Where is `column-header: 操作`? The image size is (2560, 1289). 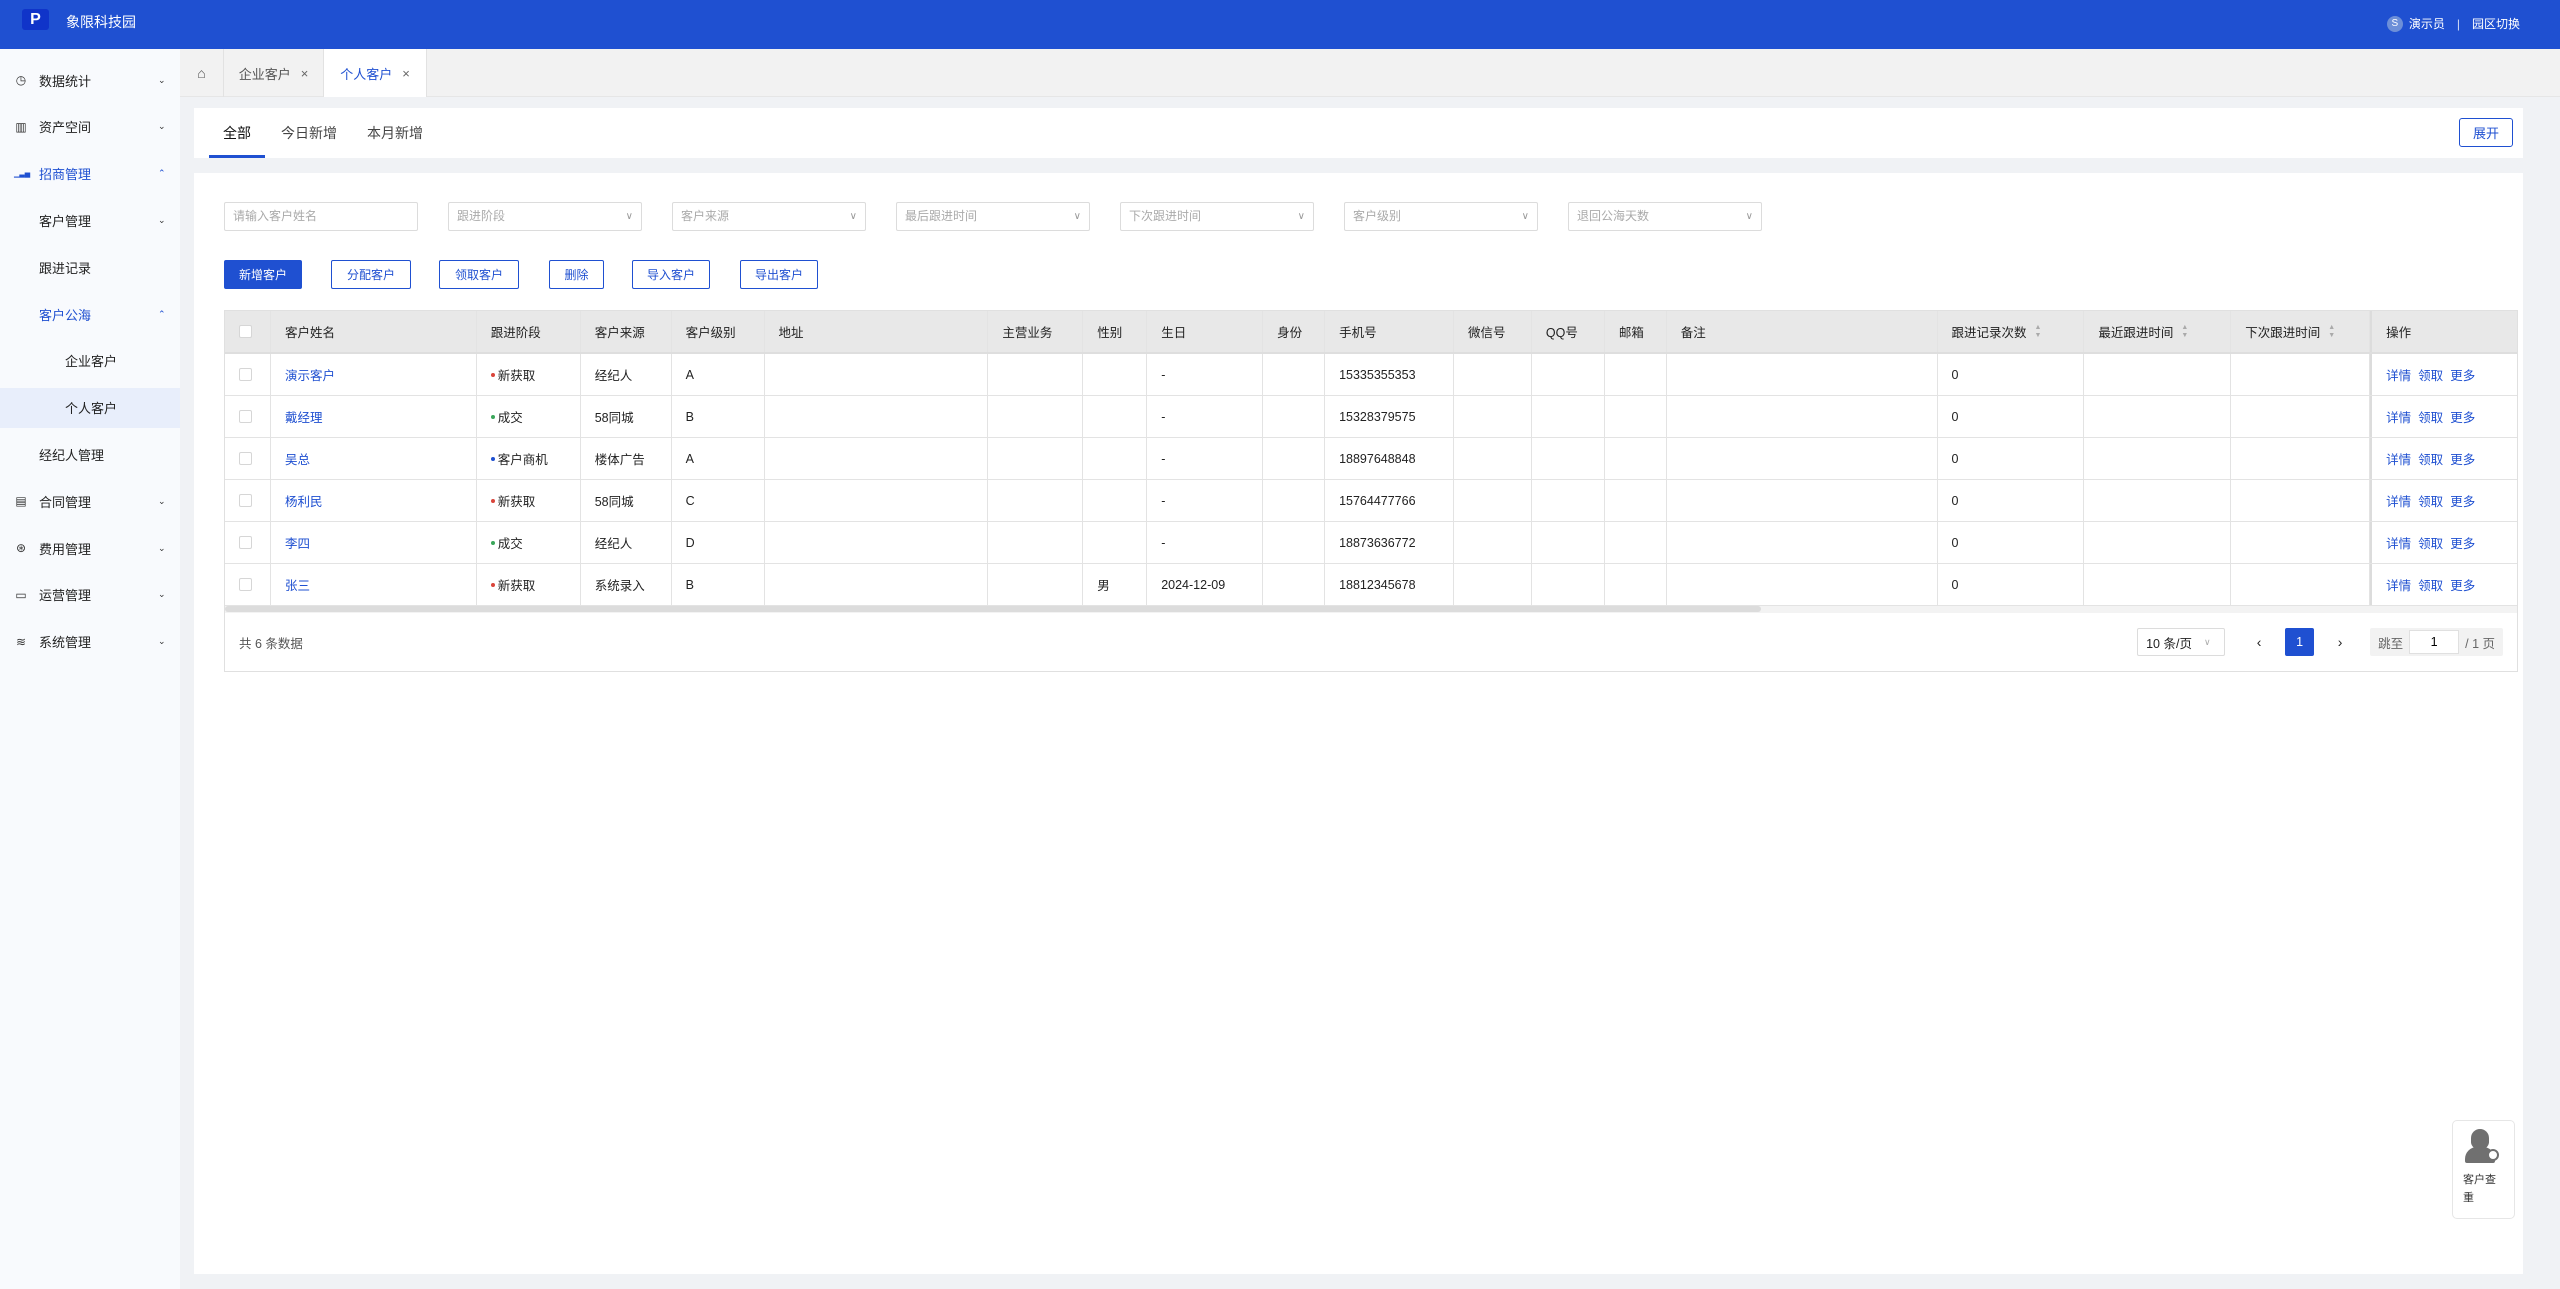
column-header: 操作 is located at coordinates (2443, 331).